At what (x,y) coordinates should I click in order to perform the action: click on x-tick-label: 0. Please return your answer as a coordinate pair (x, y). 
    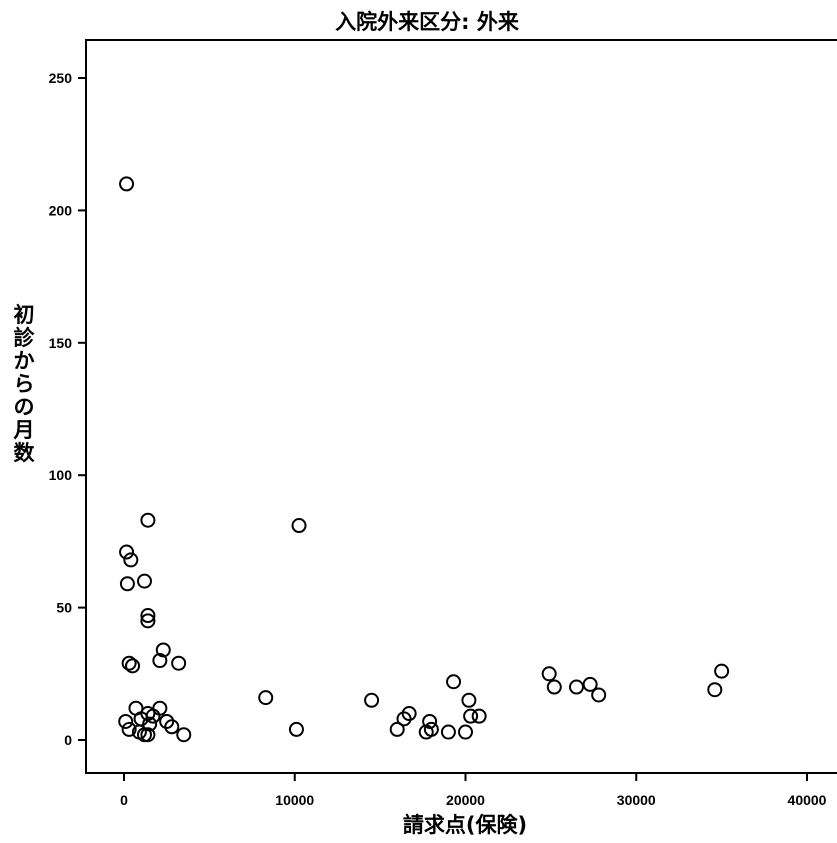
    Looking at the image, I should click on (124, 800).